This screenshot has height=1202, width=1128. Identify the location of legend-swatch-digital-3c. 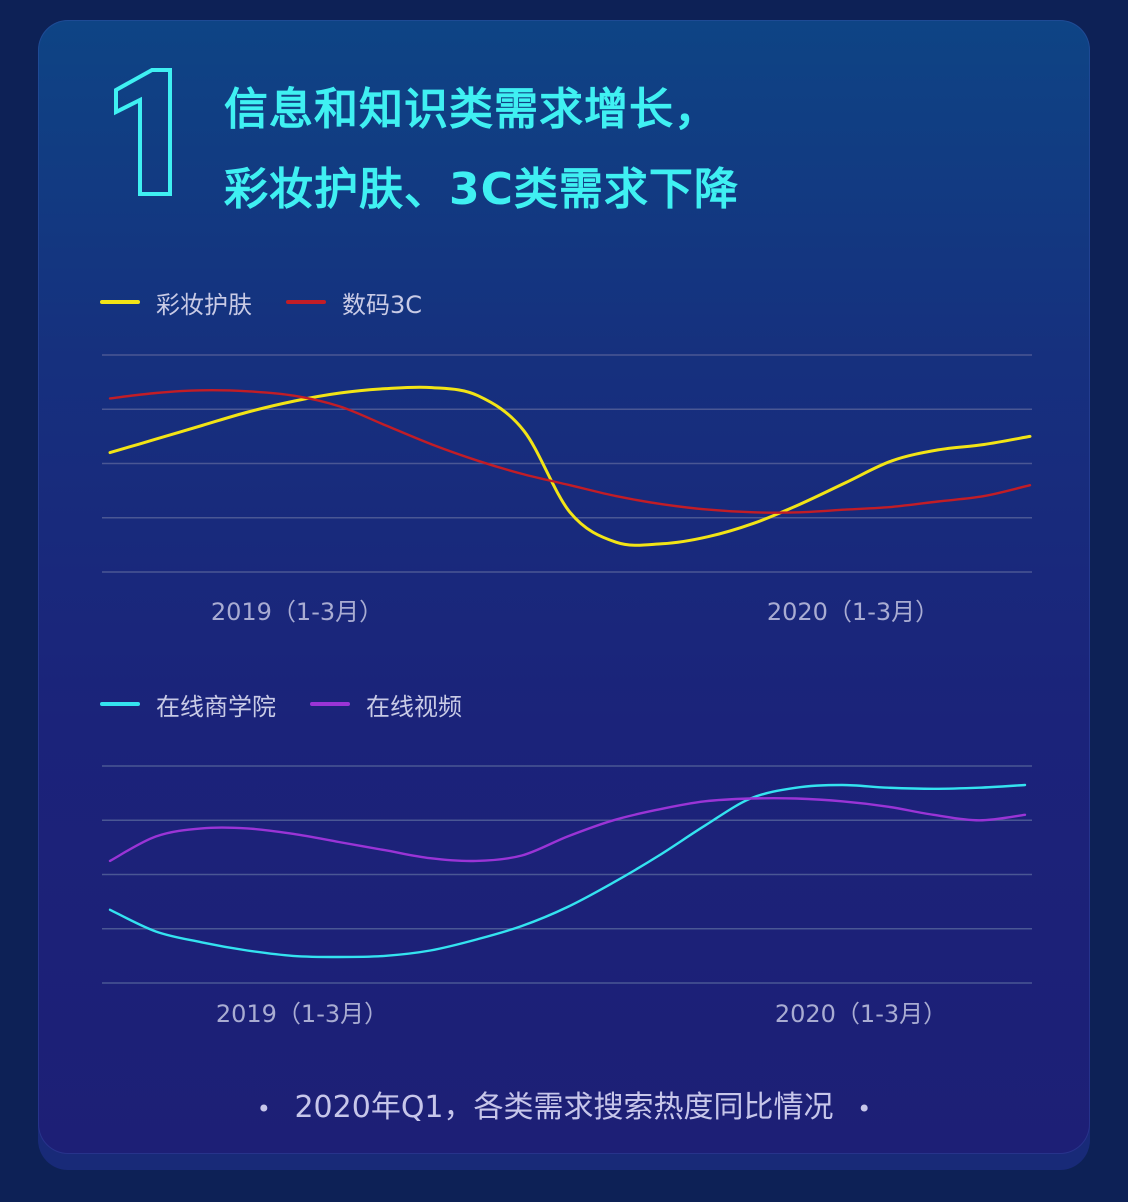
(306, 302).